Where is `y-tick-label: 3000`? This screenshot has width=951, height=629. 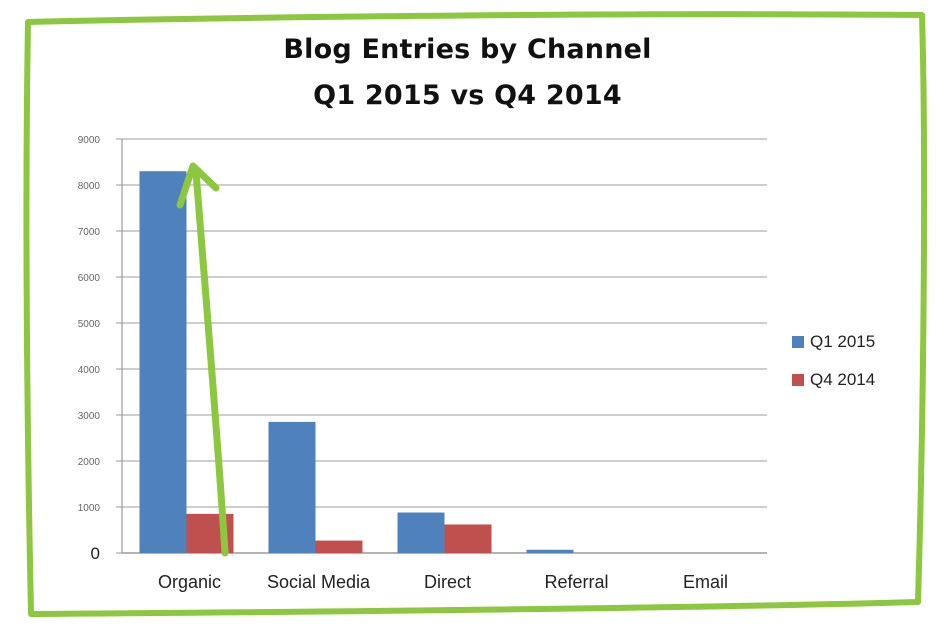
y-tick-label: 3000 is located at coordinates (89, 416).